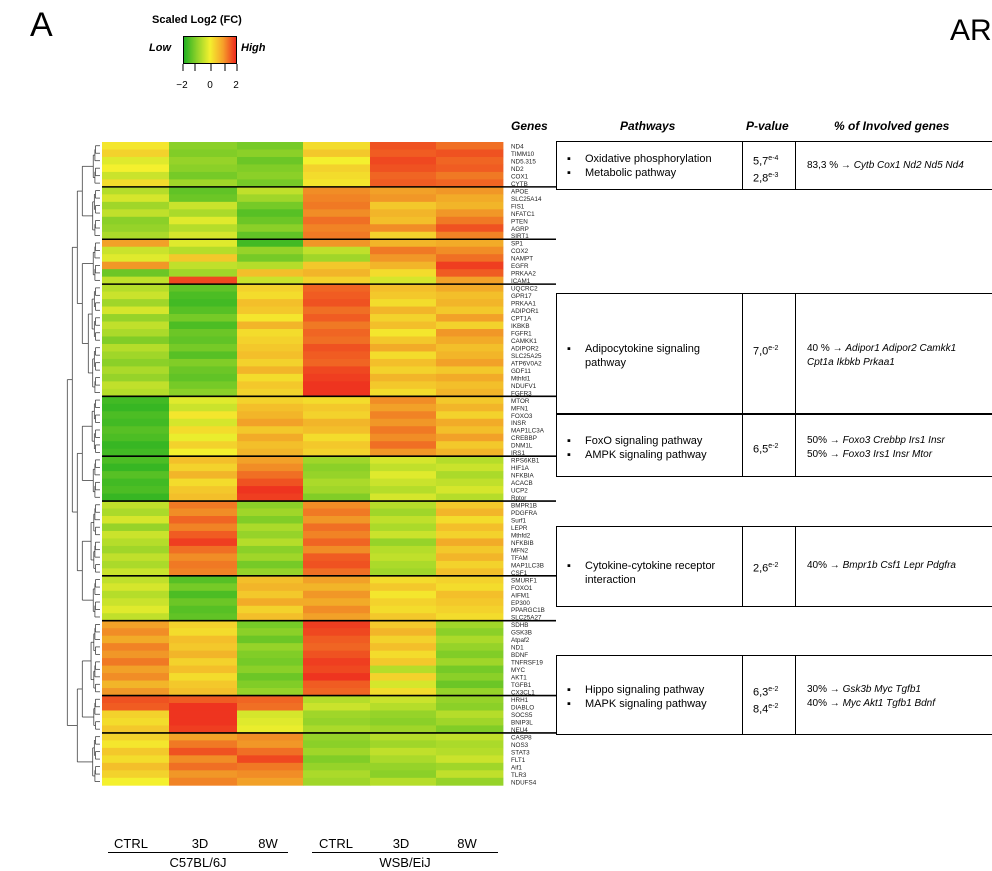 The height and width of the screenshot is (871, 992). I want to click on gene-label: CSF1, so click(519, 573).